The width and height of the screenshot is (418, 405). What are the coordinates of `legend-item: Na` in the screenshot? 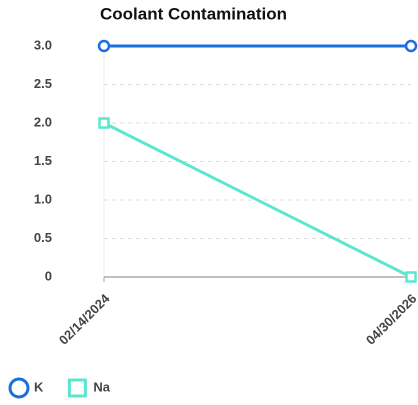 It's located at (89, 388).